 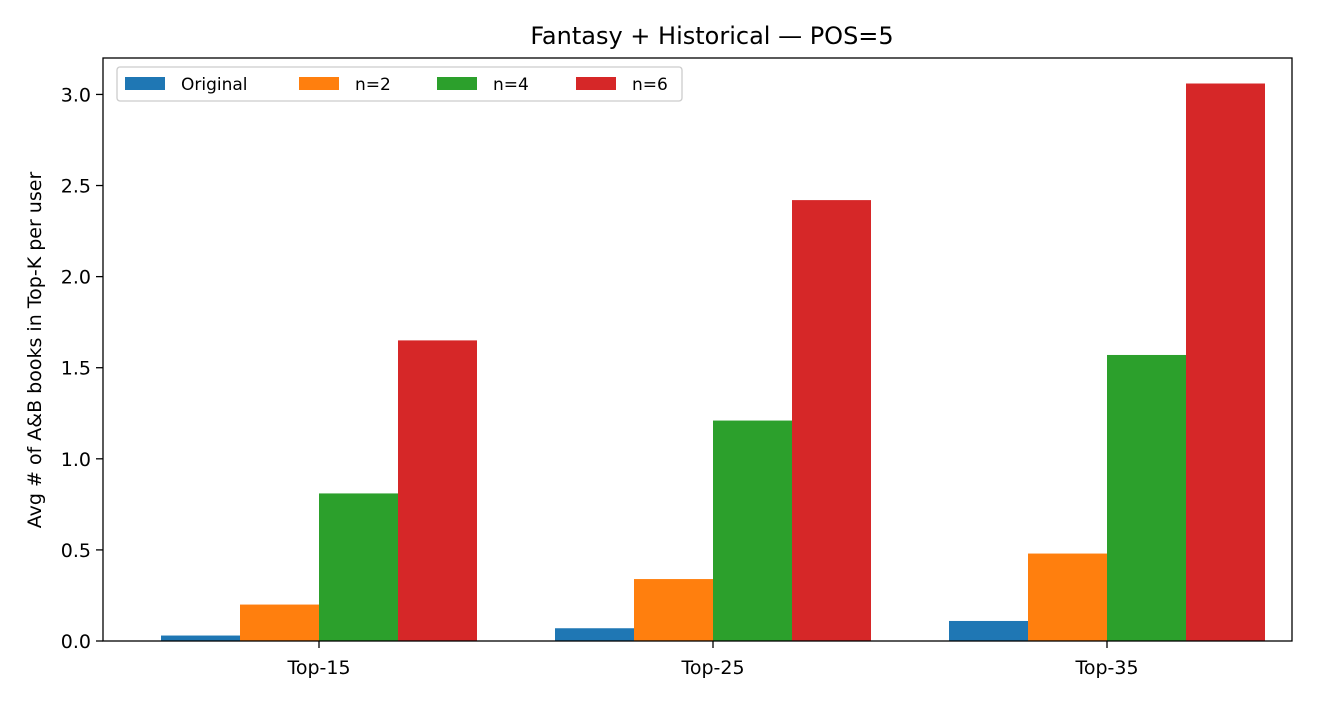 I want to click on y-tick-label: 0.5, so click(x=76, y=551).